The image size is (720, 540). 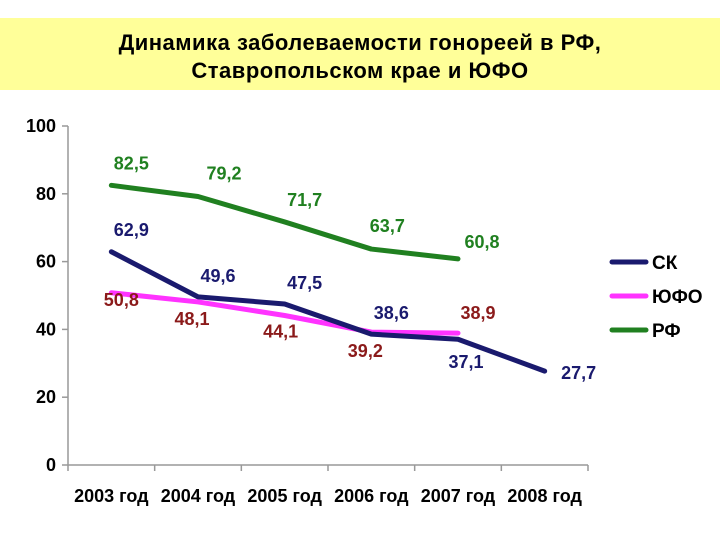 What do you see at coordinates (371, 496) in the screenshot?
I see `x-tick-label: 2006 год` at bounding box center [371, 496].